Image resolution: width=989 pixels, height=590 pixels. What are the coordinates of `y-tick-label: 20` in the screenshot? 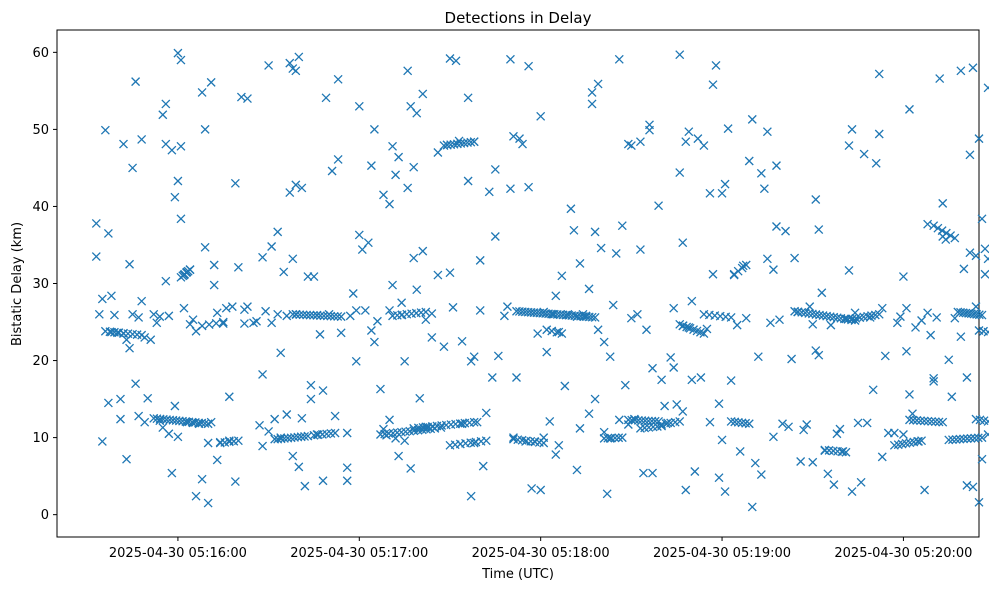 It's located at (40, 361).